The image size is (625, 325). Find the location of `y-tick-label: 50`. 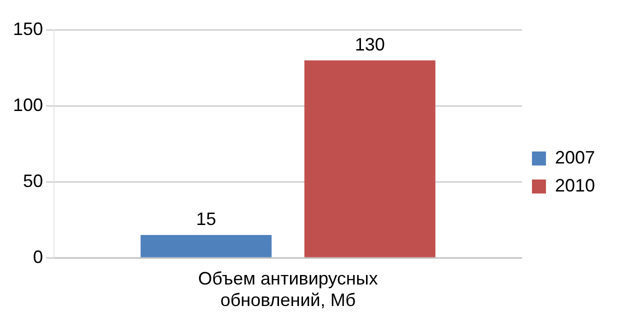

y-tick-label: 50 is located at coordinates (33, 180).